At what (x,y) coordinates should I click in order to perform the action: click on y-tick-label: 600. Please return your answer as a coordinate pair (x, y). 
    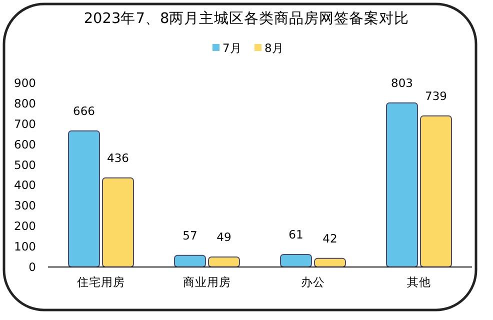
    Looking at the image, I should click on (25, 144).